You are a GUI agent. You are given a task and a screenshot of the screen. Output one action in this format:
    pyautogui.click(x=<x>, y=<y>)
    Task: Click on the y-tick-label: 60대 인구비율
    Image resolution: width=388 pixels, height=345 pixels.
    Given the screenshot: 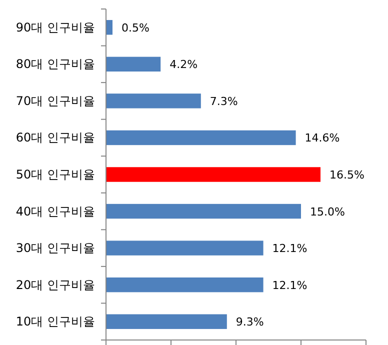 What is the action you would take?
    pyautogui.click(x=55, y=137)
    